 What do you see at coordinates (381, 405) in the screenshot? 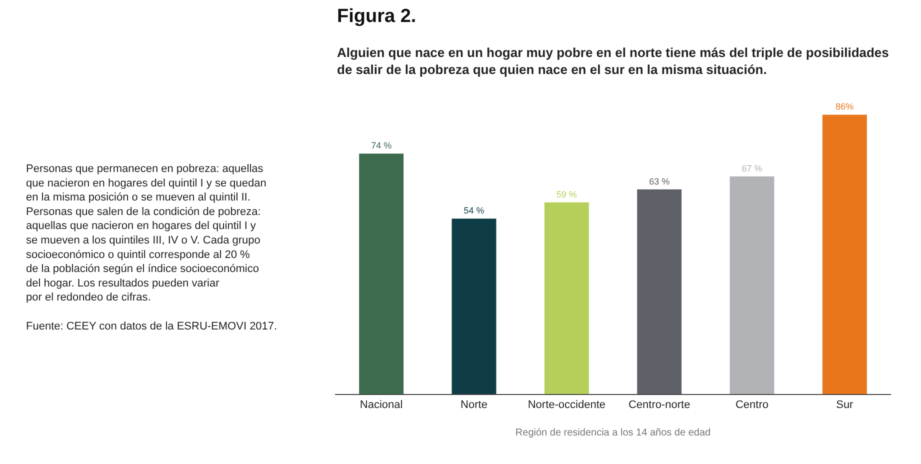
I see `x-tick-label: Nacional` at bounding box center [381, 405].